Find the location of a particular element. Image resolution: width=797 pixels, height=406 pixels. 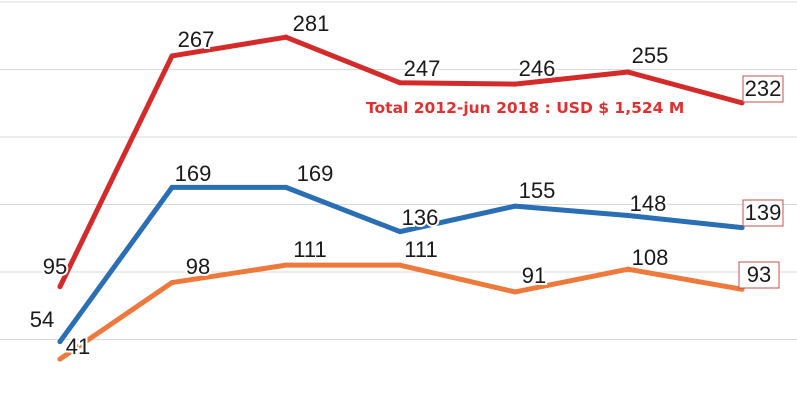

data-label: 136 is located at coordinates (420, 217).